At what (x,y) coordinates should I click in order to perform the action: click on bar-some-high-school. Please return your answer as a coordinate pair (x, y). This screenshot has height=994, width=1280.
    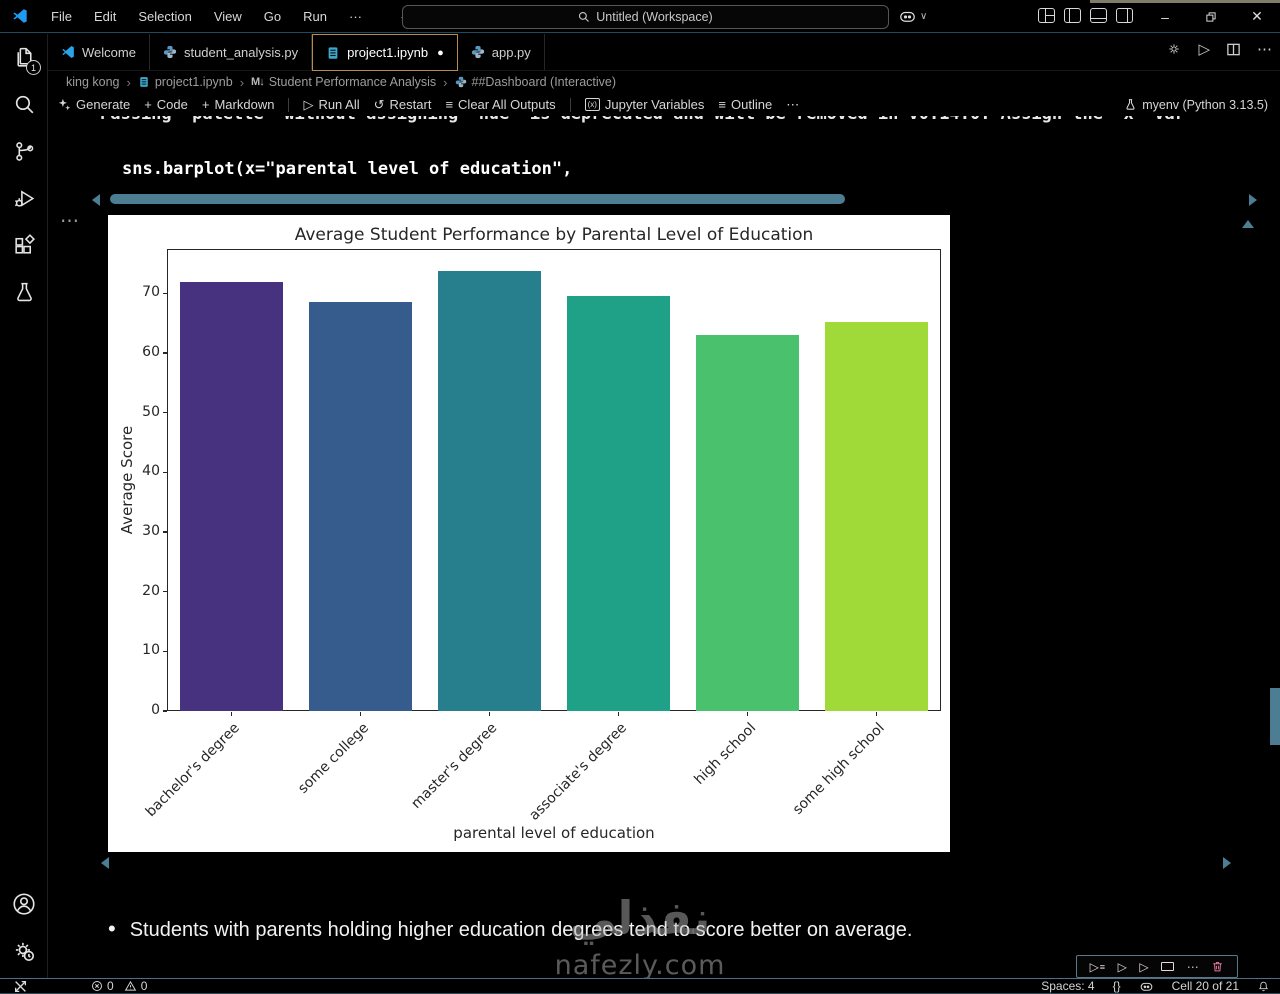
    Looking at the image, I should click on (876, 516).